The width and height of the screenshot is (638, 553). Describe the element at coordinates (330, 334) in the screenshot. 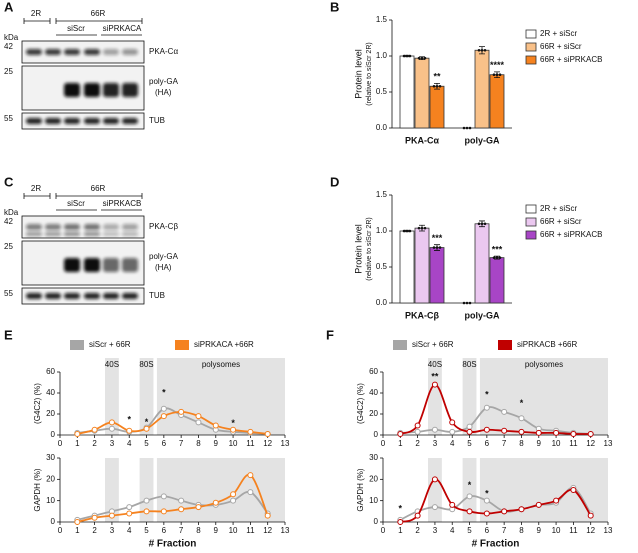

I see `panel-letter: F` at that location.